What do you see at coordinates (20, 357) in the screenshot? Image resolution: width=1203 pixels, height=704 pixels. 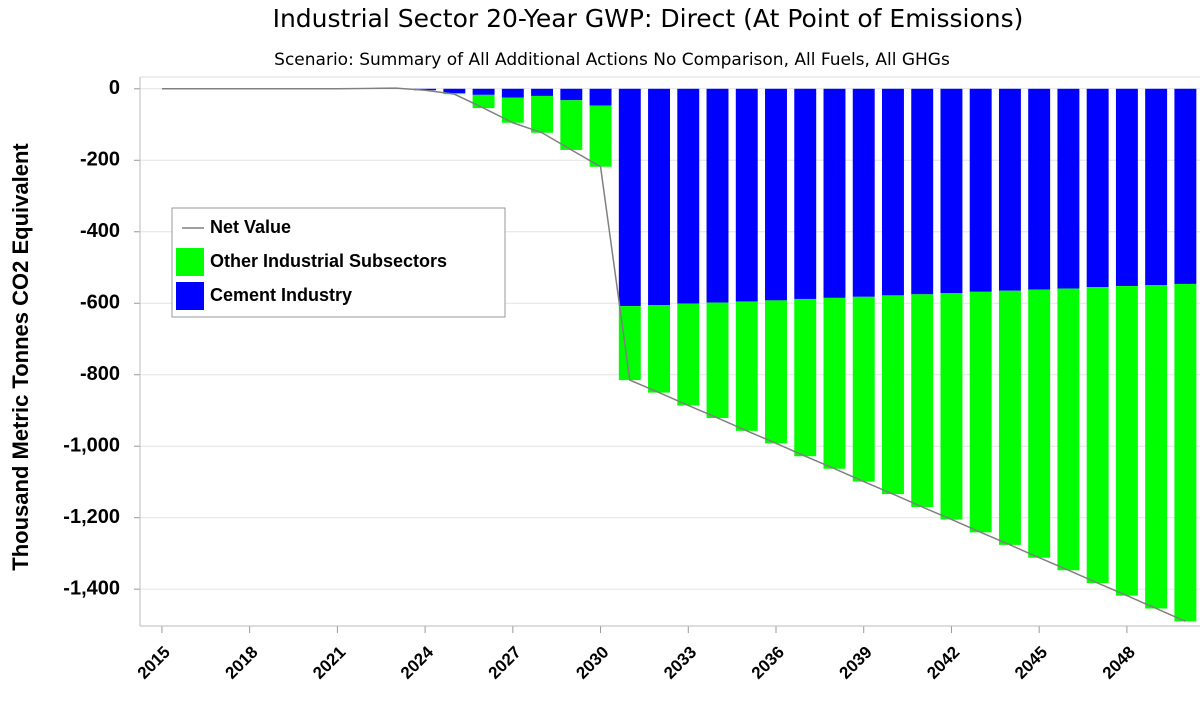 I see `y-axis-label: Thousand Metric Tonnes CO2 Equivalent` at bounding box center [20, 357].